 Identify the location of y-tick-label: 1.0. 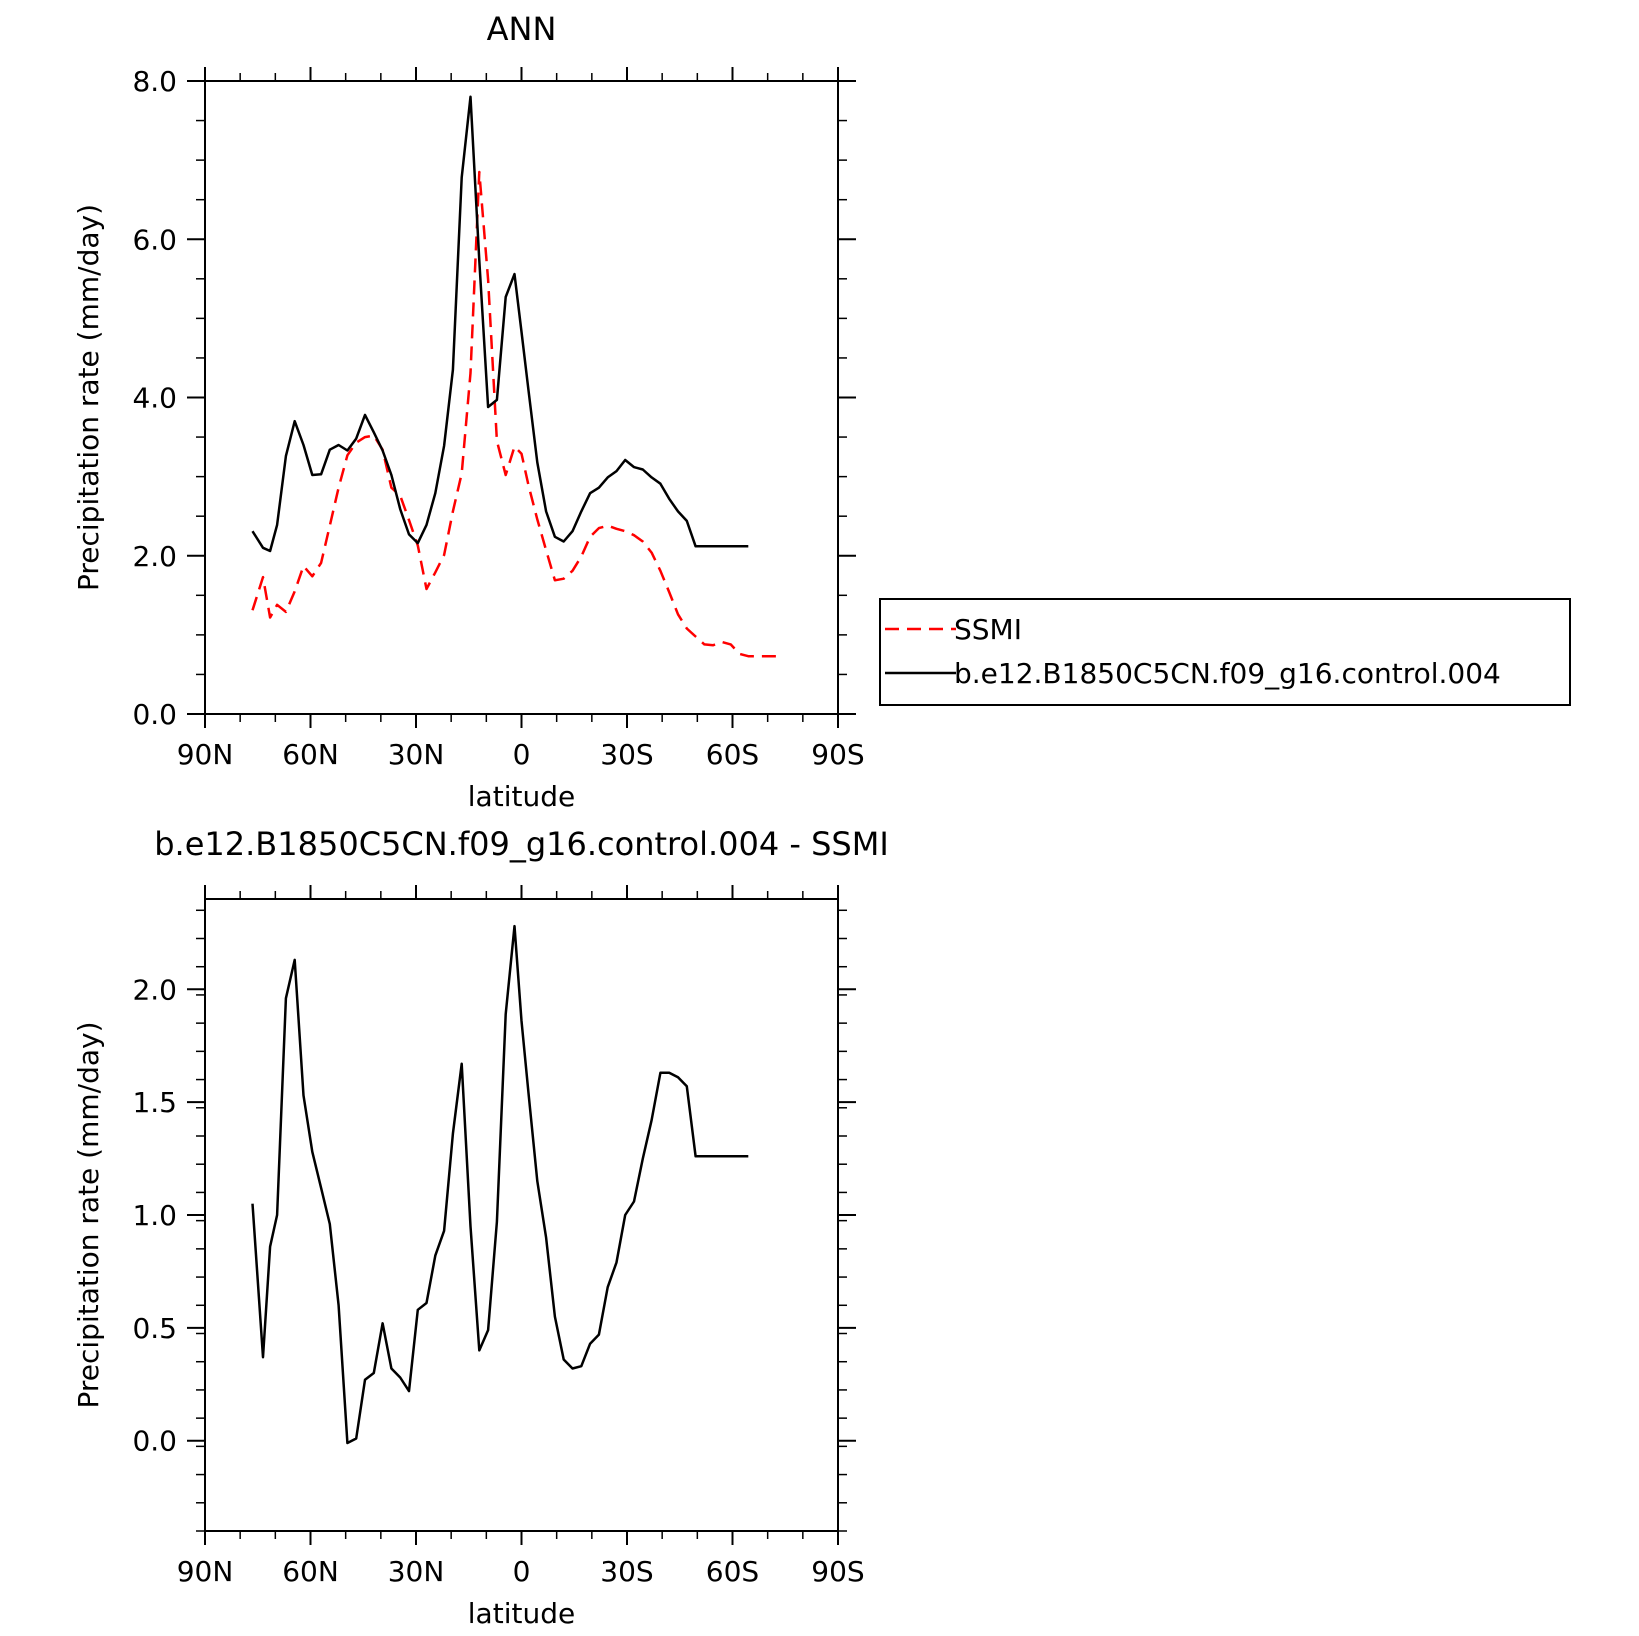
(154, 1215).